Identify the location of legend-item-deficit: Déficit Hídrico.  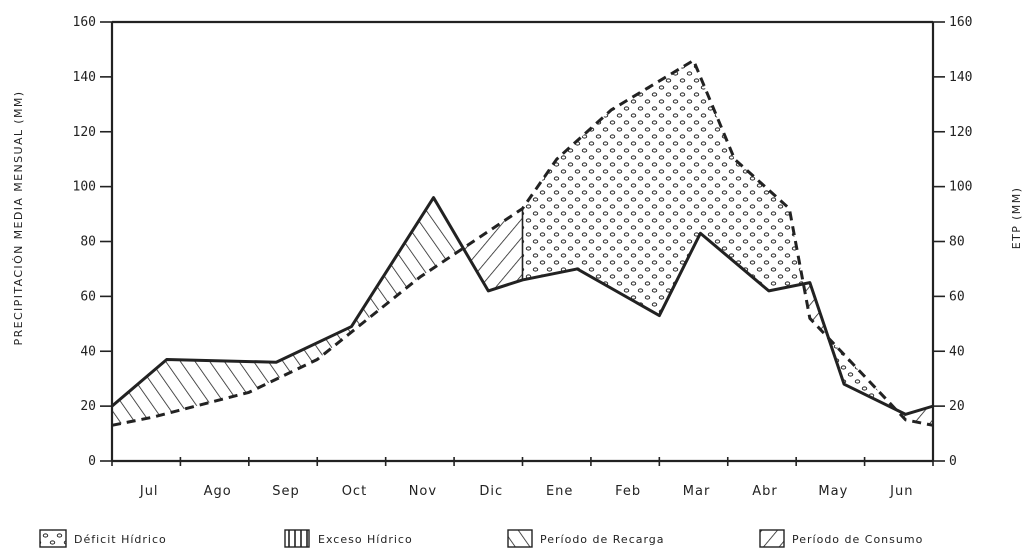
(103, 538).